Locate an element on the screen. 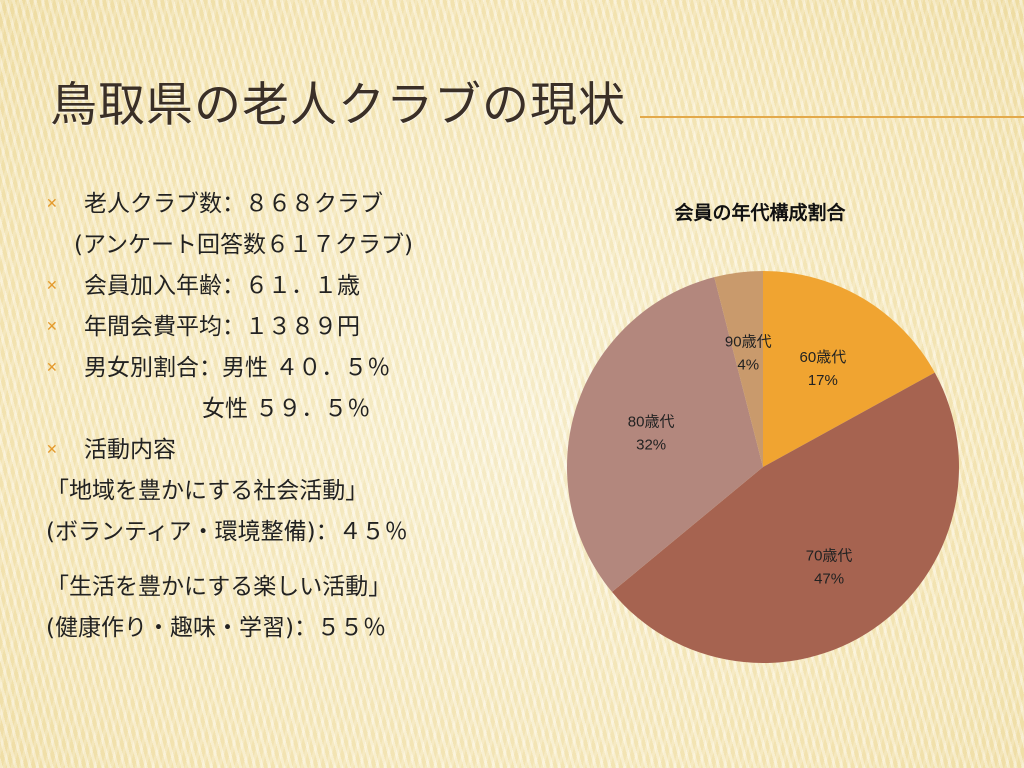 This screenshot has width=1024, height=768. list-item: ✕ 活動内容 is located at coordinates (286, 450).